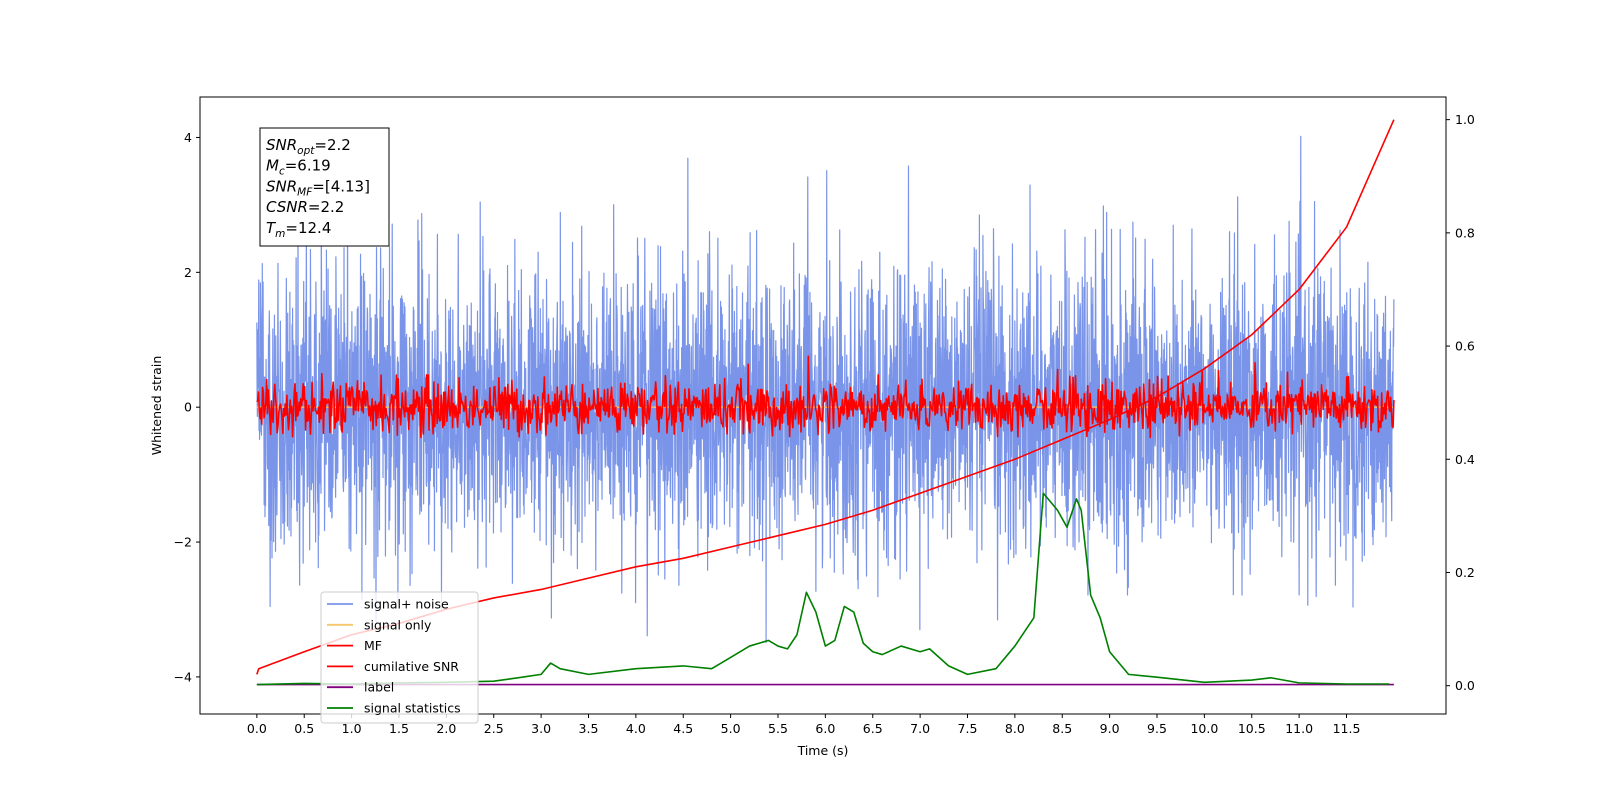 This screenshot has height=800, width=1600. I want to click on x-tick-label: 6.5, so click(873, 728).